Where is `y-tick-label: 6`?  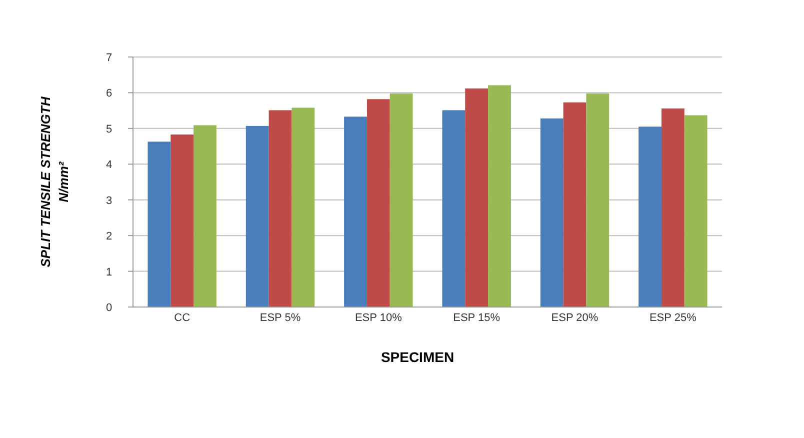
y-tick-label: 6 is located at coordinates (109, 94).